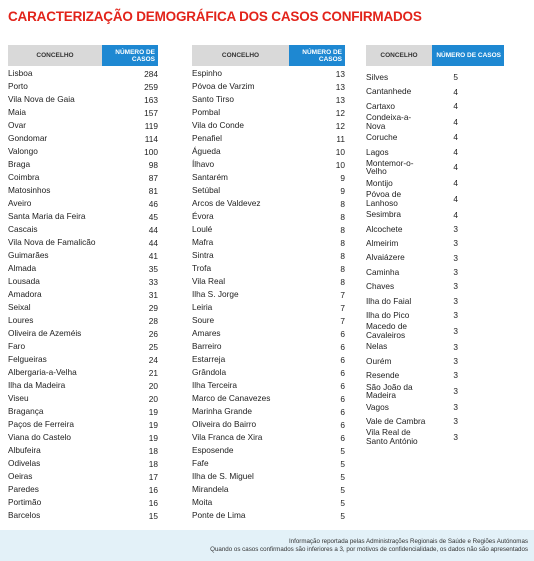  Describe the element at coordinates (218, 125) in the screenshot. I see `concelho: Vila do Conde` at that location.